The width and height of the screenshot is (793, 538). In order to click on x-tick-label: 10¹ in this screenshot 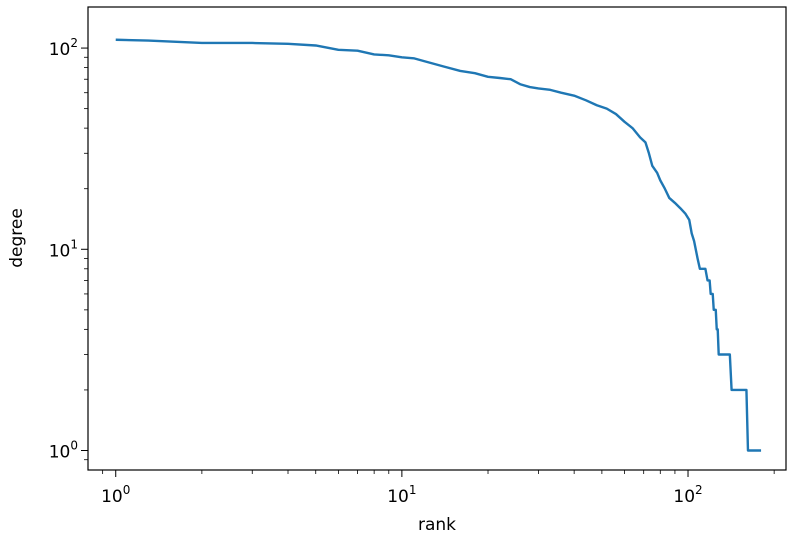, I will do `click(401, 495)`.